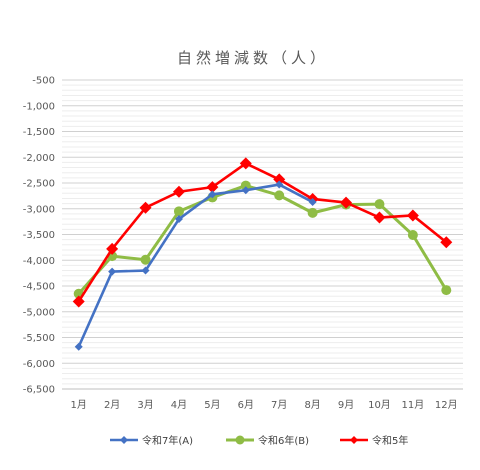 The height and width of the screenshot is (470, 480). Describe the element at coordinates (312, 405) in the screenshot. I see `x-tick-label: 8月` at that location.